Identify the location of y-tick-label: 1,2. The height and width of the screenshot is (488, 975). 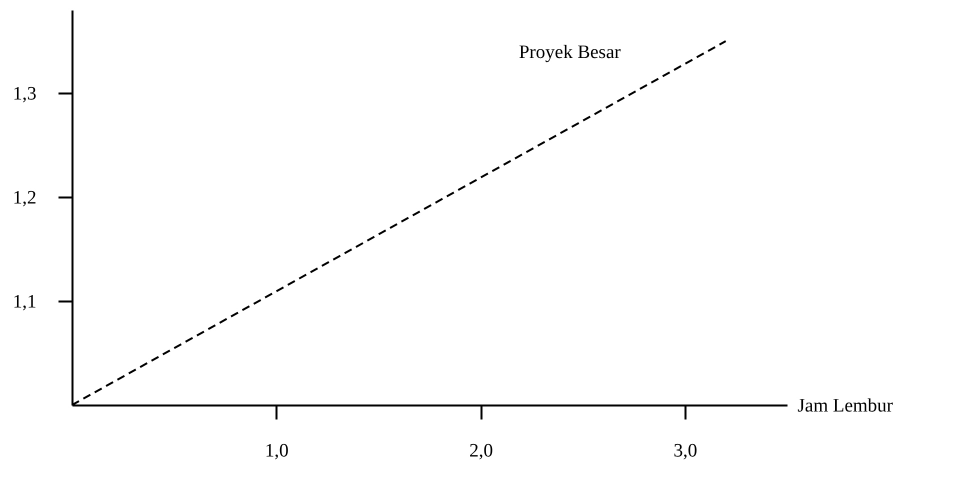
(24, 198).